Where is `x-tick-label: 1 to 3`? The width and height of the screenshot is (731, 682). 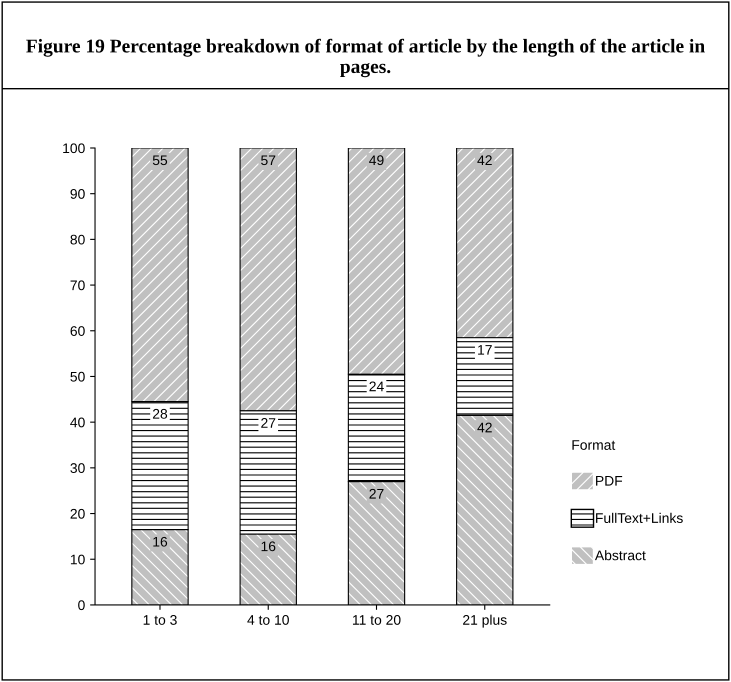
x-tick-label: 1 to 3 is located at coordinates (160, 620).